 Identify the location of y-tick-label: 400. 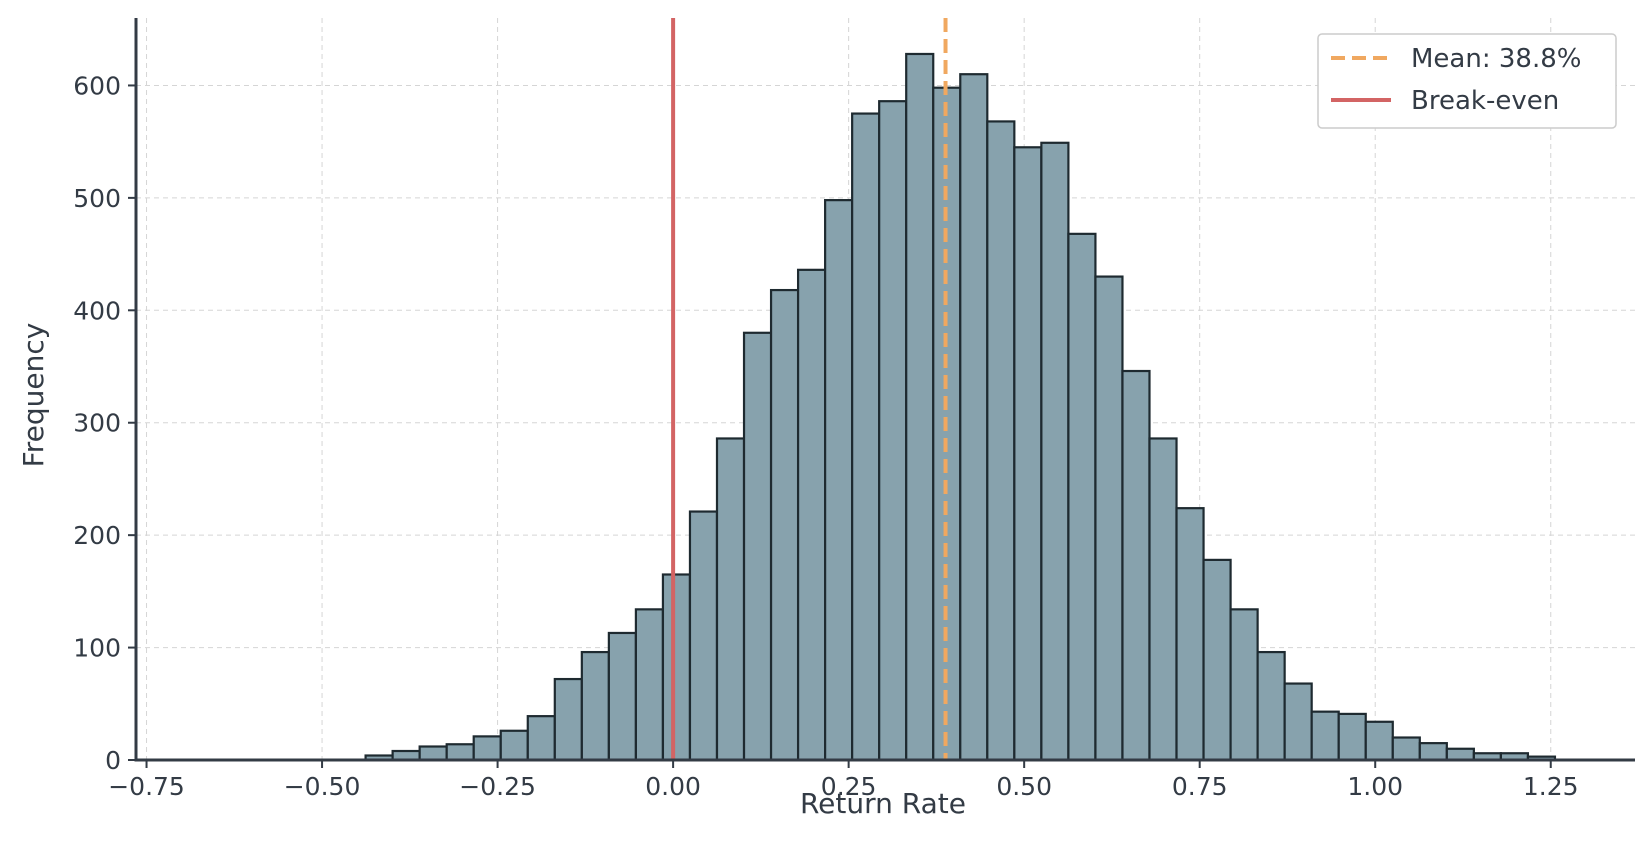
(97, 310).